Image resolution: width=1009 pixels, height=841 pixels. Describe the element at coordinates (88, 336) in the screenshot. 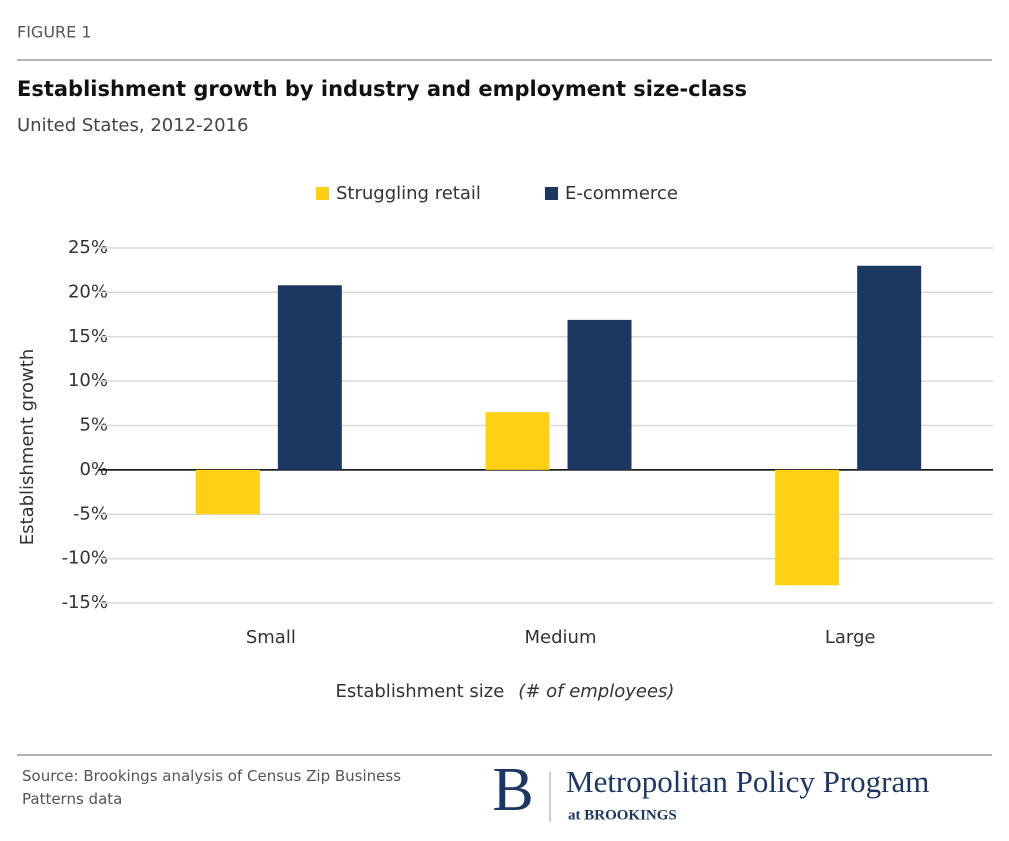

I see `y-tick-label: 15%` at that location.